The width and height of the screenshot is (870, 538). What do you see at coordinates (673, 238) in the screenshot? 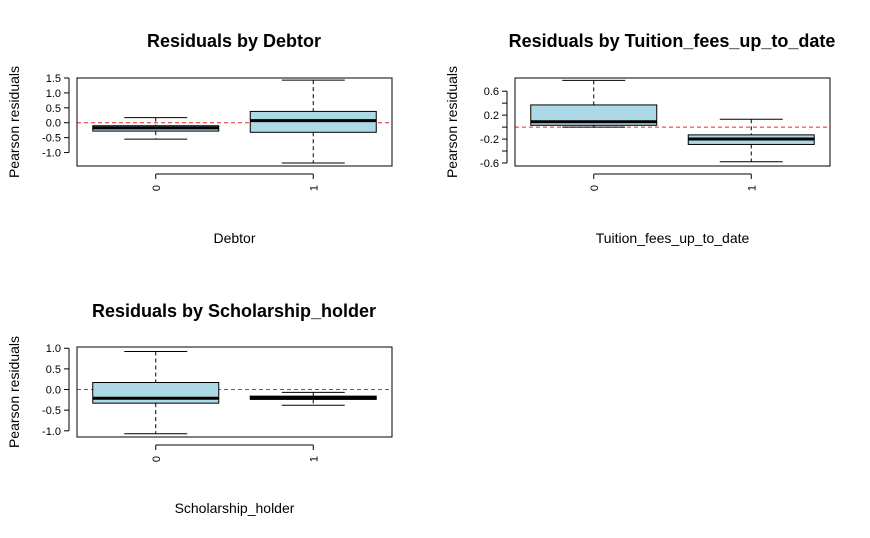
I see `x-axis-title: Tuition_fees_up_to_date` at bounding box center [673, 238].